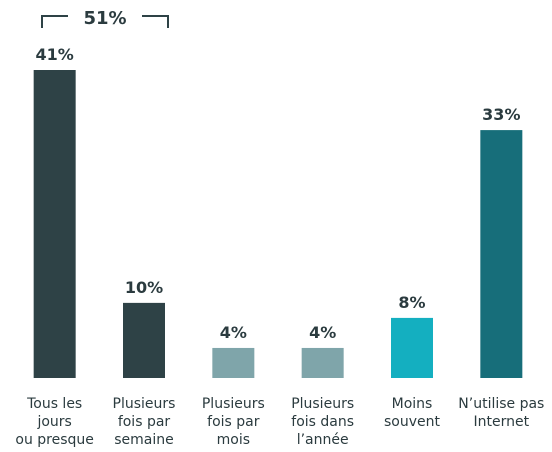  What do you see at coordinates (411, 302) in the screenshot?
I see `value-label: 8%` at bounding box center [411, 302].